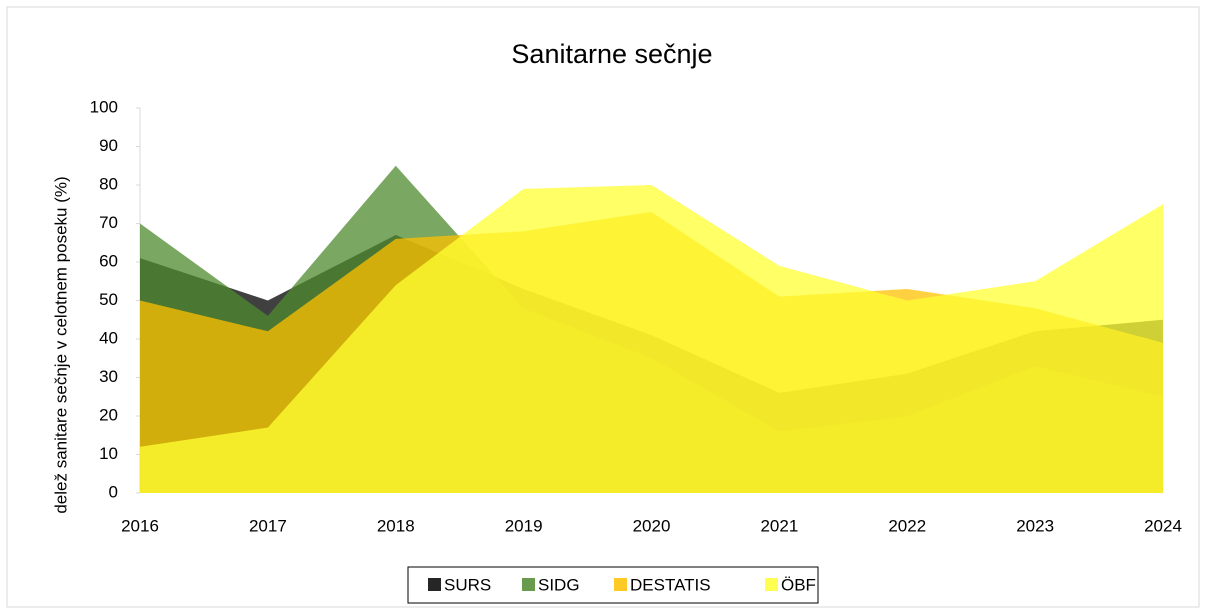 The width and height of the screenshot is (1206, 612). Describe the element at coordinates (108, 414) in the screenshot. I see `y-tick-label: 20` at that location.